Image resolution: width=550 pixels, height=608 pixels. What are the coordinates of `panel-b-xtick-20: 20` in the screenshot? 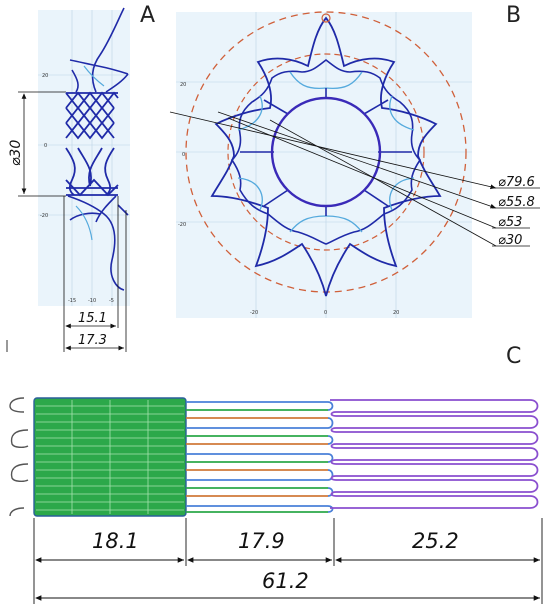 It's located at (396, 313).